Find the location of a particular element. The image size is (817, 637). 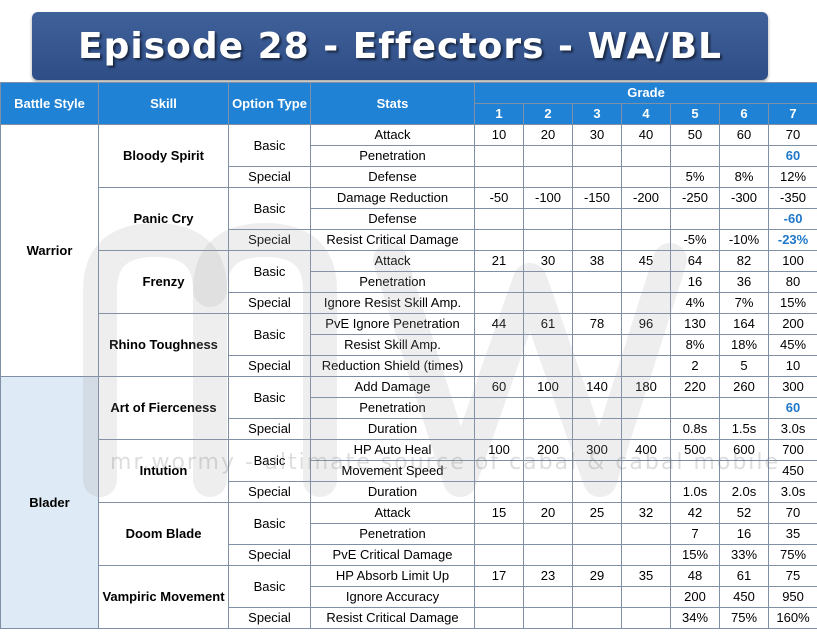

table-row: Penetration 16 36 80 is located at coordinates (409, 282).